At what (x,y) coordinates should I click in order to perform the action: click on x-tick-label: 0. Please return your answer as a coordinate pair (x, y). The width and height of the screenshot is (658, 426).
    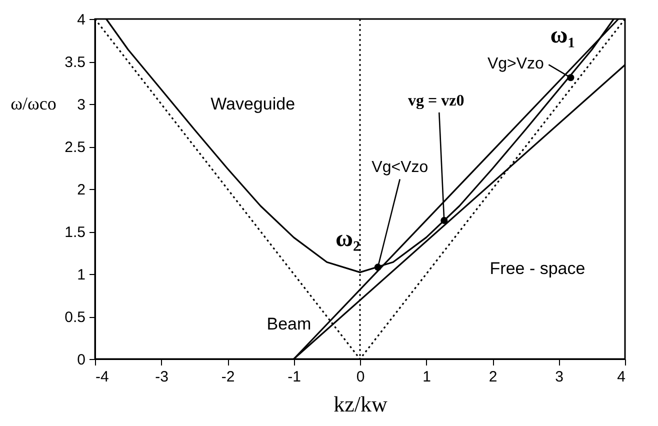
    Looking at the image, I should click on (360, 377).